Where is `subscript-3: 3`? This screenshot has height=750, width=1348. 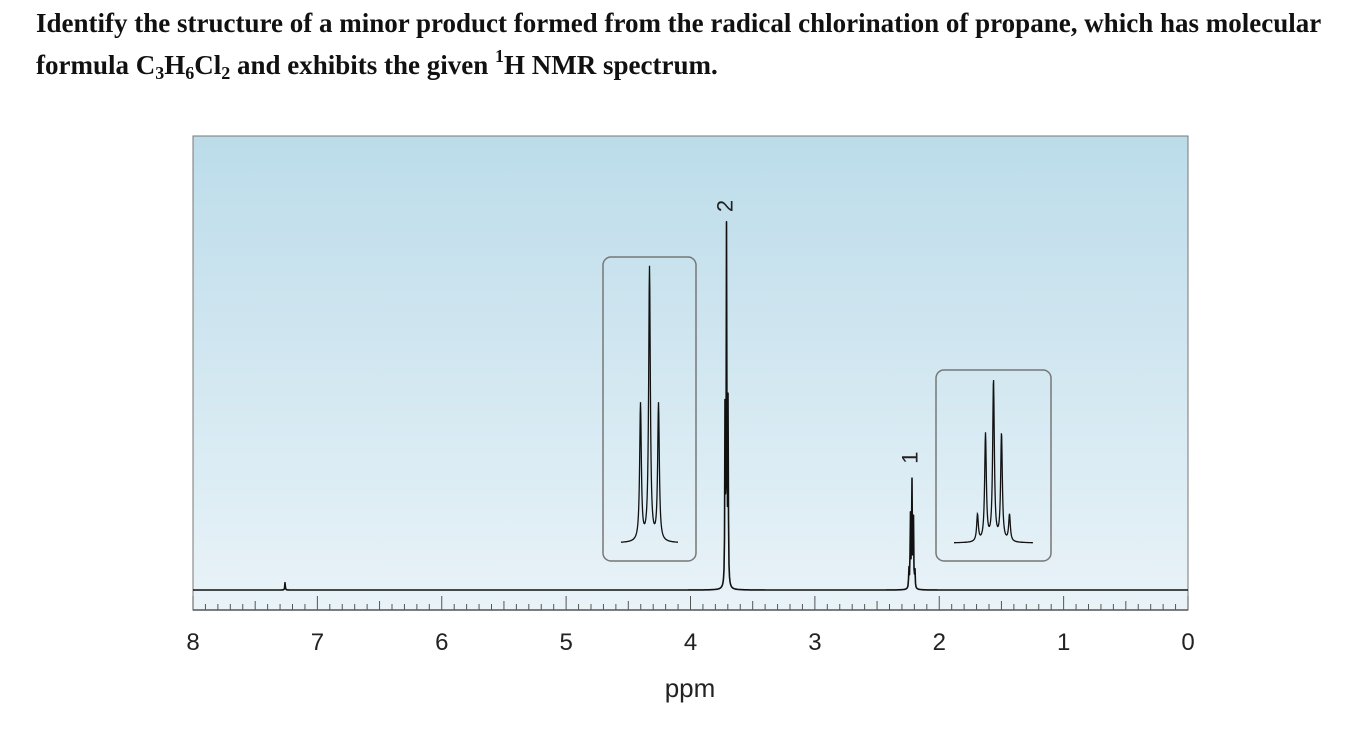 subscript-3: 3 is located at coordinates (160, 73).